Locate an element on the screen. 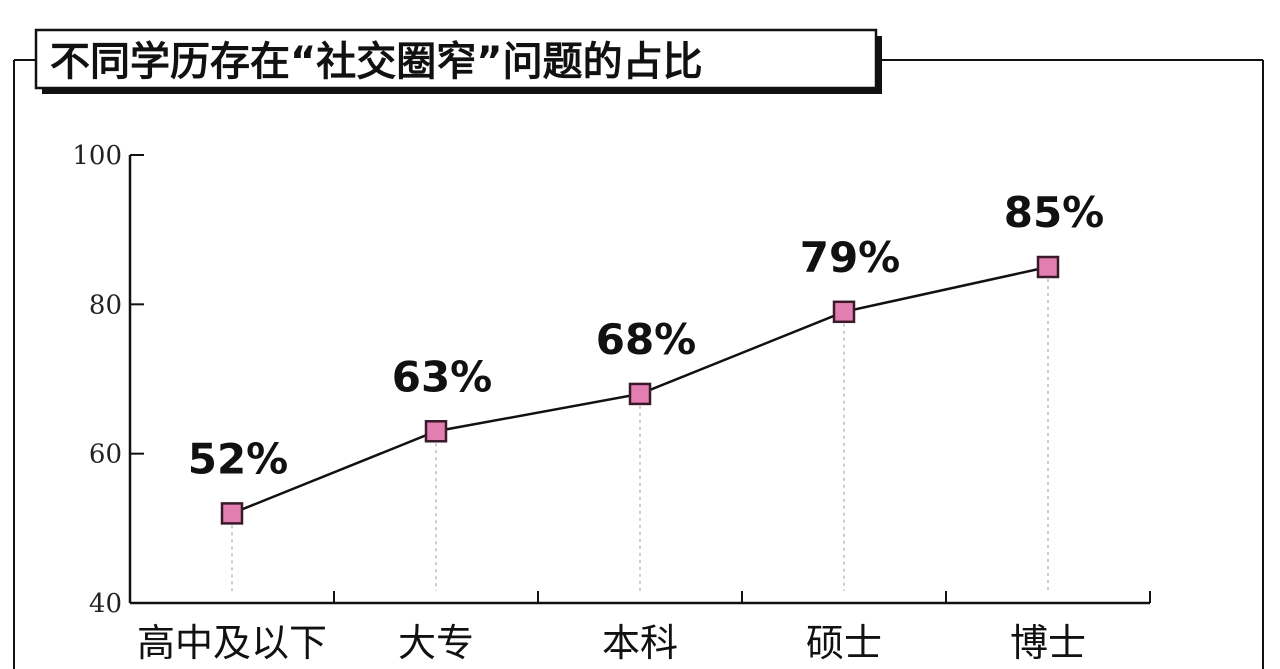 The image size is (1280, 669). x-category-label: 高中及以下 is located at coordinates (232, 643).